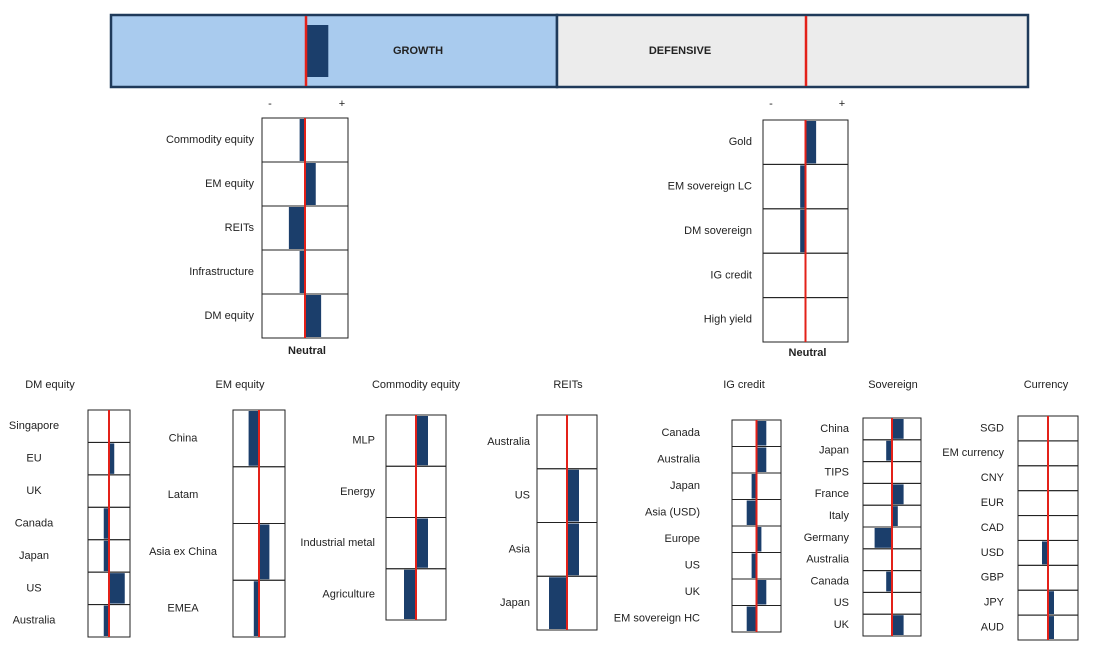  I want to click on row-label: Gold, so click(740, 142).